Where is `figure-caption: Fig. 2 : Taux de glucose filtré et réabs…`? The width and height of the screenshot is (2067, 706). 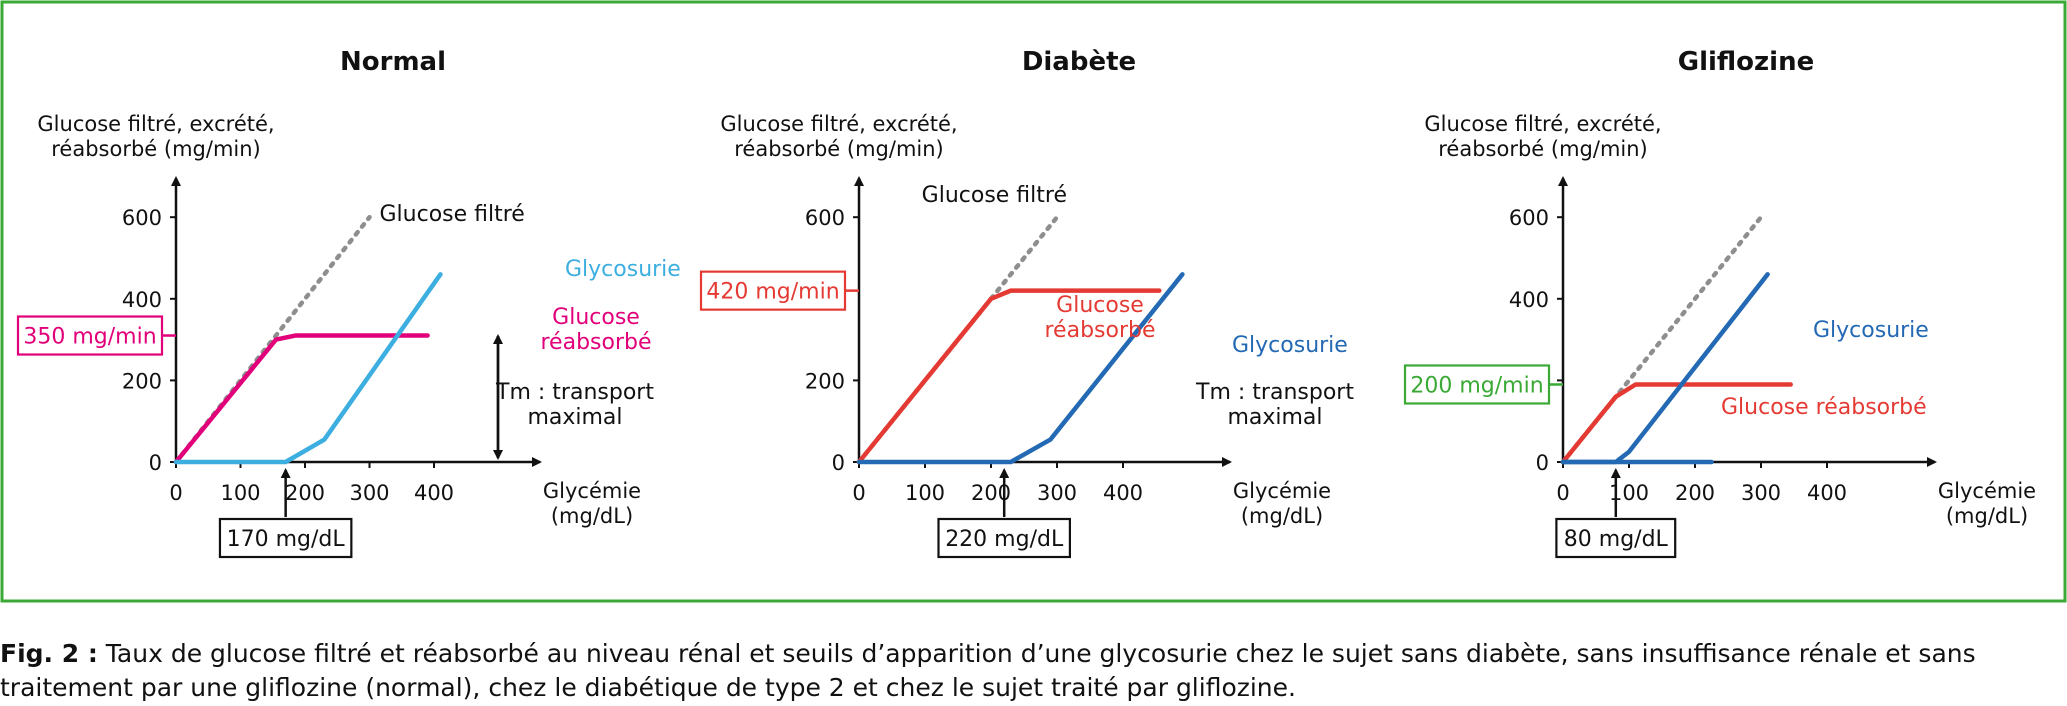
figure-caption: Fig. 2 : Taux de glucose filtré et réabs… is located at coordinates (1033, 671).